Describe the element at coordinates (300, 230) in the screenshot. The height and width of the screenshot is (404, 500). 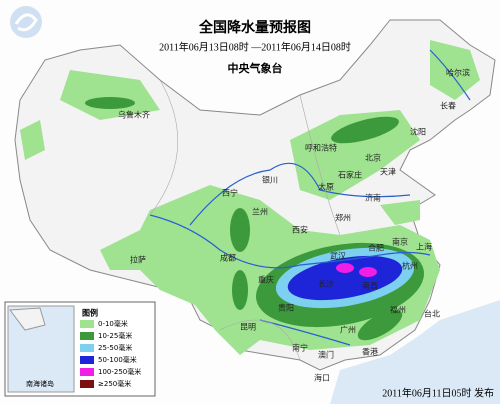
I see `city: 西安` at that location.